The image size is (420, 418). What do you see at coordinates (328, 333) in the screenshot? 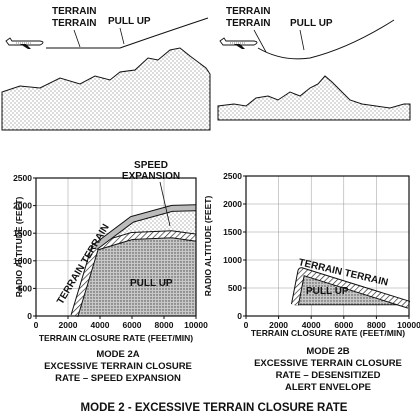
I see `chart-b-xlabel: TERRAIN CLOSURE RATE (FEET/MIN)` at bounding box center [328, 333].